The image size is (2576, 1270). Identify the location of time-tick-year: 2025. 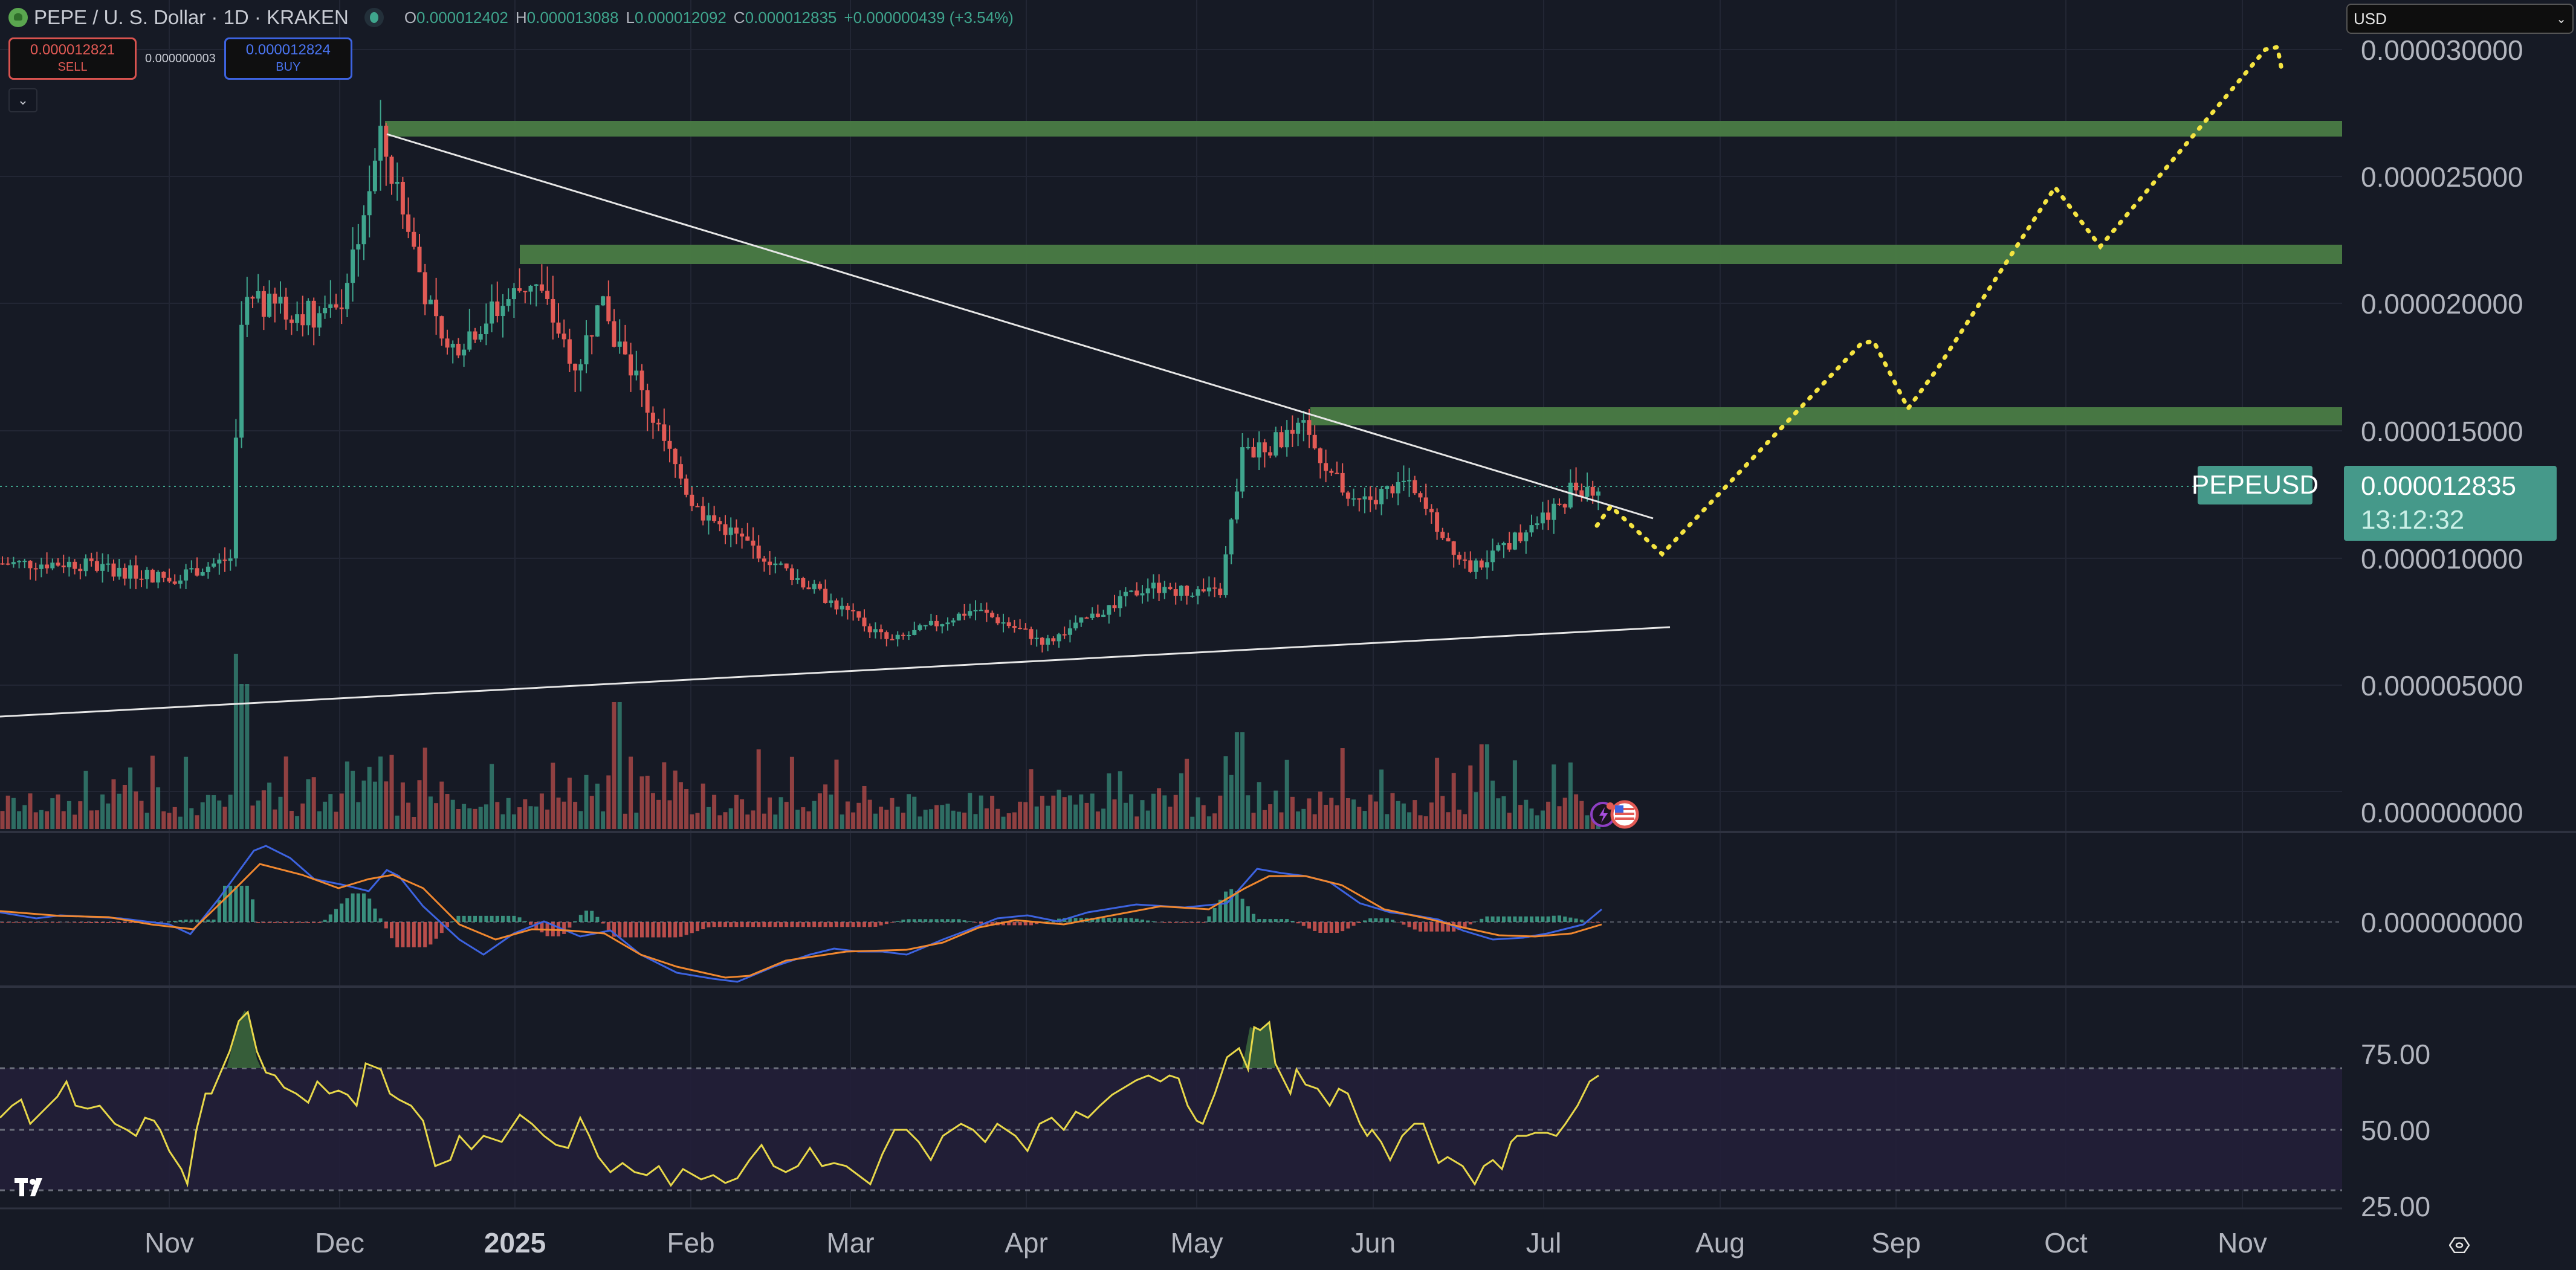
(515, 1243).